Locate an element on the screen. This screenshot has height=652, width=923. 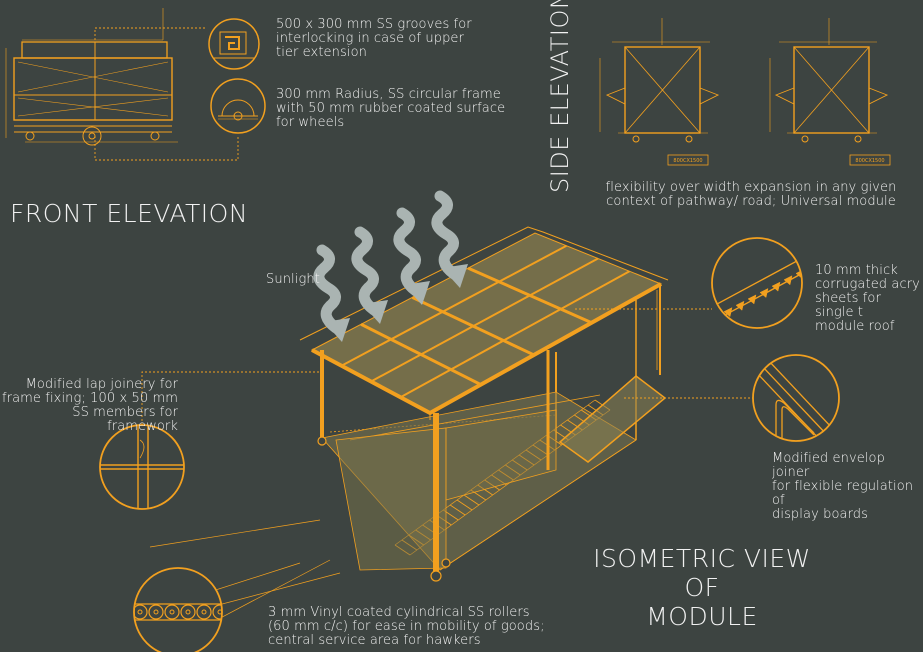
lap-joinery-detail-icon is located at coordinates (142, 467).